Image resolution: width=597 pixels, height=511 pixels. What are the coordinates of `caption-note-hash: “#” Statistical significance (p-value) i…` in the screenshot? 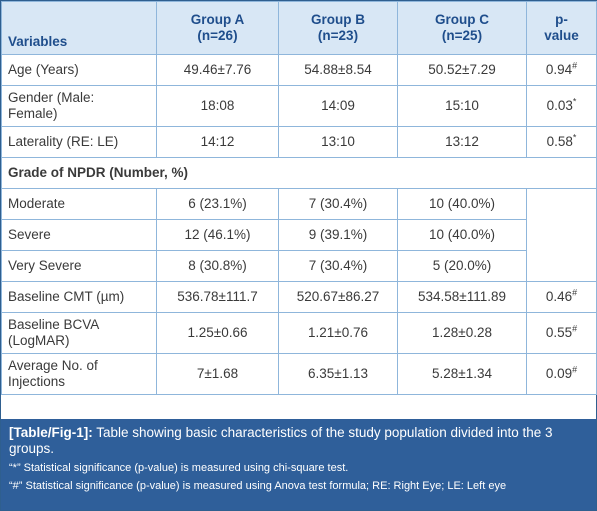 It's located at (258, 486).